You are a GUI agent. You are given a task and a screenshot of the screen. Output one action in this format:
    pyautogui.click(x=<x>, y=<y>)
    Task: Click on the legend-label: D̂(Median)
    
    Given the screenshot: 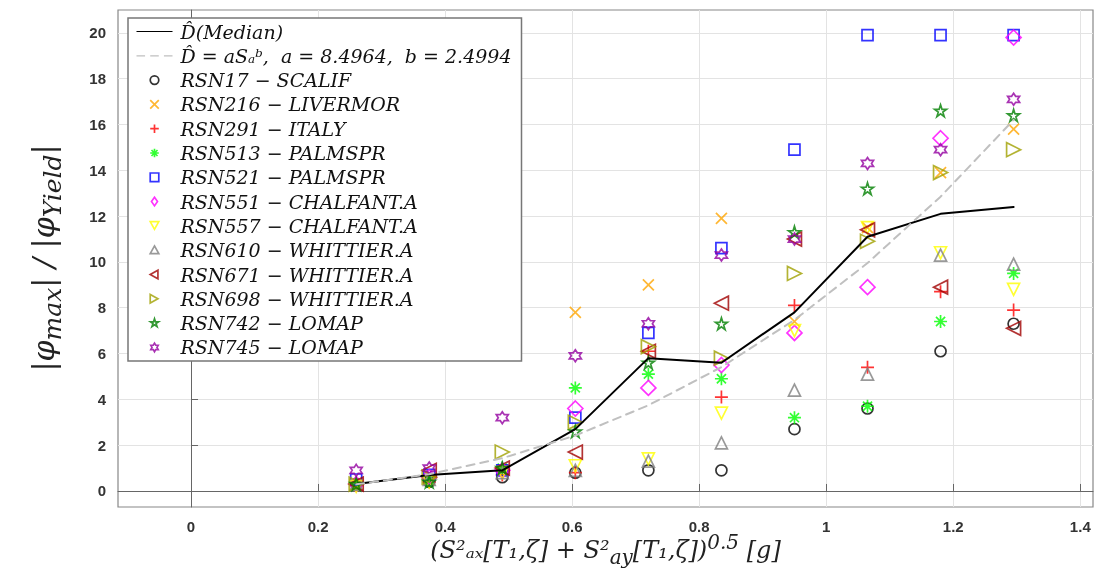 What is the action you would take?
    pyautogui.click(x=231, y=31)
    